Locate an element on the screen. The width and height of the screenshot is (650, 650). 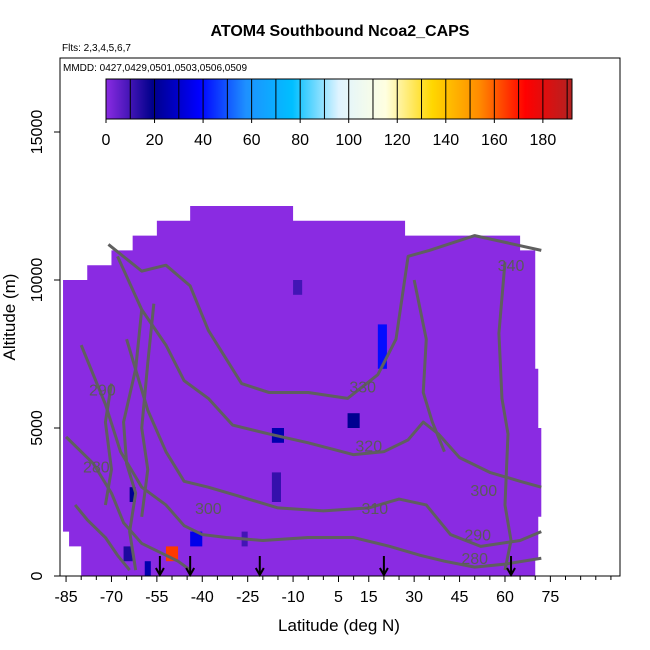
x-tick-label: 75 is located at coordinates (550, 597).